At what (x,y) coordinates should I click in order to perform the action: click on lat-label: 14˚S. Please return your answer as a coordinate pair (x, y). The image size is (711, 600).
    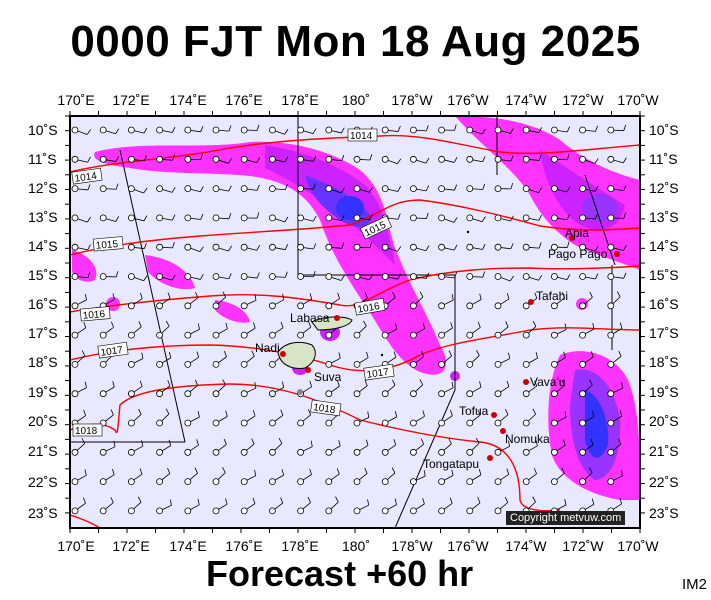
    Looking at the image, I should click on (664, 246).